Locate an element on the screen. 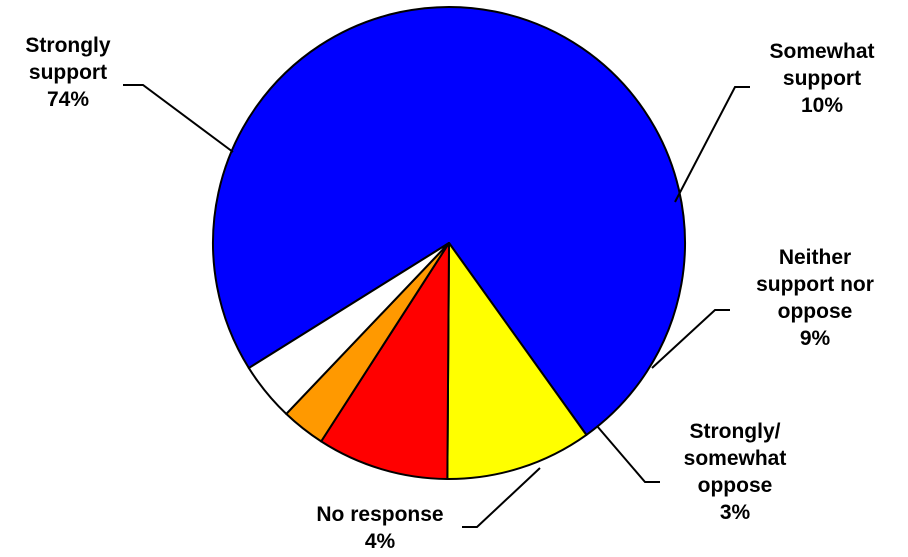  label-no-response-line1: No response is located at coordinates (380, 514).